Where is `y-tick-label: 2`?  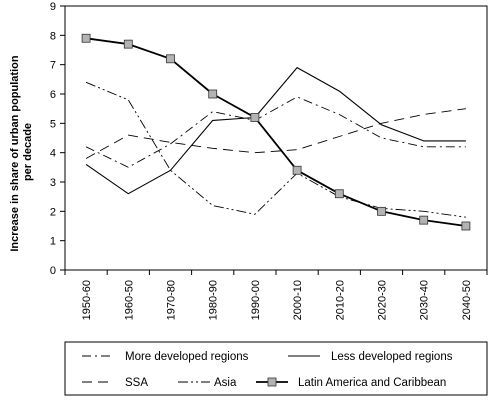 y-tick-label: 2 is located at coordinates (53, 212).